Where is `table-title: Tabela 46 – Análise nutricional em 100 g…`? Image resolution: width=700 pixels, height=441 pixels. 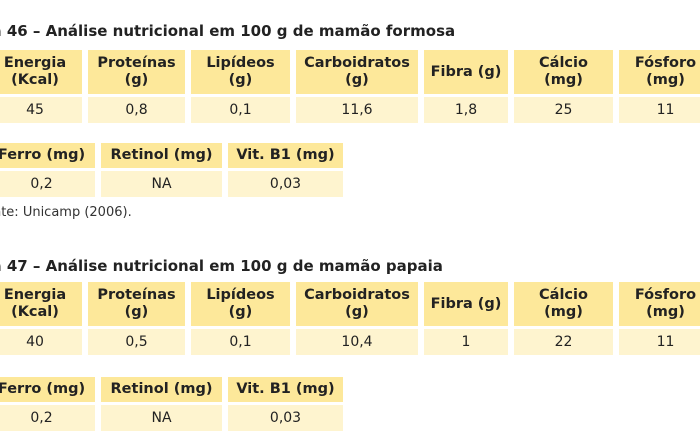
table-title: Tabela 46 – Análise nutricional em 100 g… is located at coordinates (228, 31).